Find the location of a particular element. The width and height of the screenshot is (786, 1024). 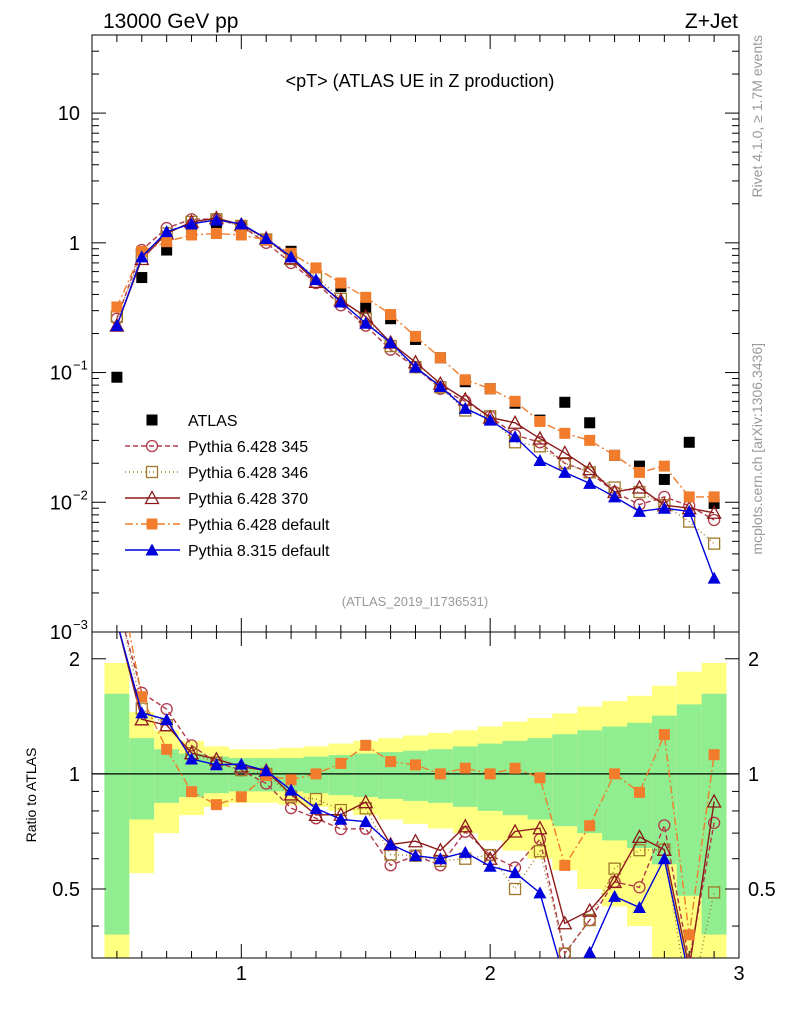

mcplots-credit: mcplots.cern.ch [arXiv:1306.3436] is located at coordinates (757, 449).